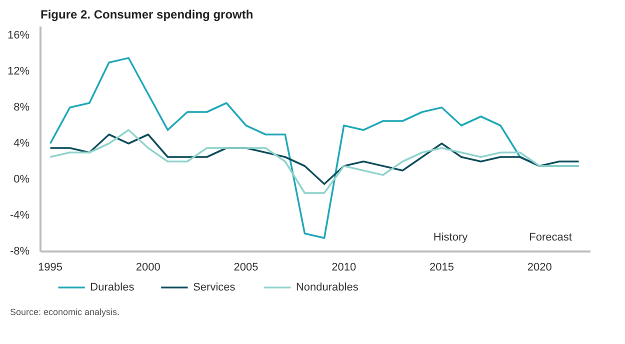  I want to click on chart-title: Figure 2. Consumer spending growth, so click(147, 15).